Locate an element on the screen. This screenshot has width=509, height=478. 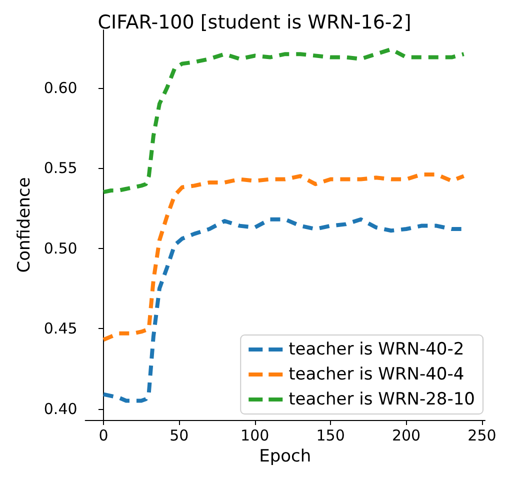
x-tick-label: 100 is located at coordinates (255, 435).